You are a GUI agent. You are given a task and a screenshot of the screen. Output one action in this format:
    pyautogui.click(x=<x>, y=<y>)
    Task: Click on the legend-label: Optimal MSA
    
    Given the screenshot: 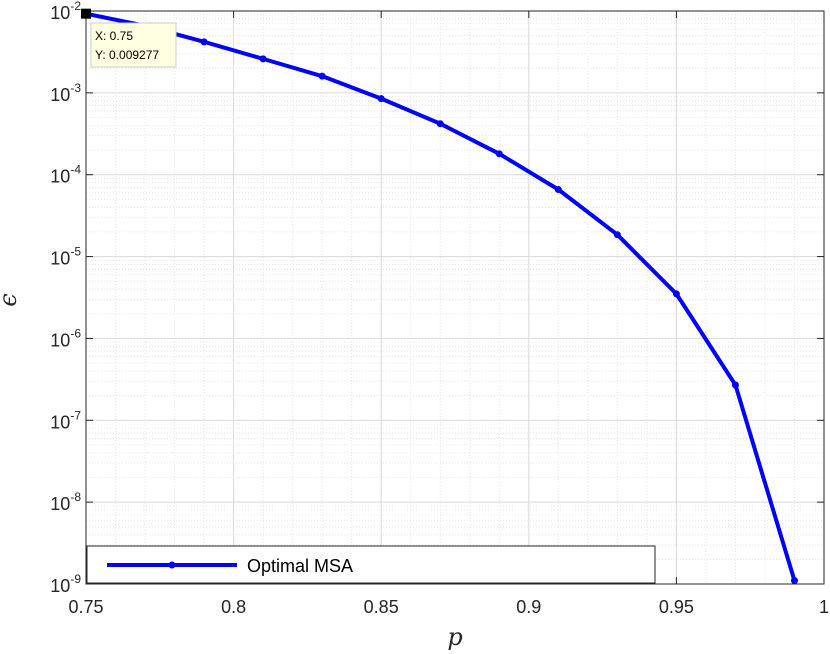 What is the action you would take?
    pyautogui.click(x=300, y=566)
    